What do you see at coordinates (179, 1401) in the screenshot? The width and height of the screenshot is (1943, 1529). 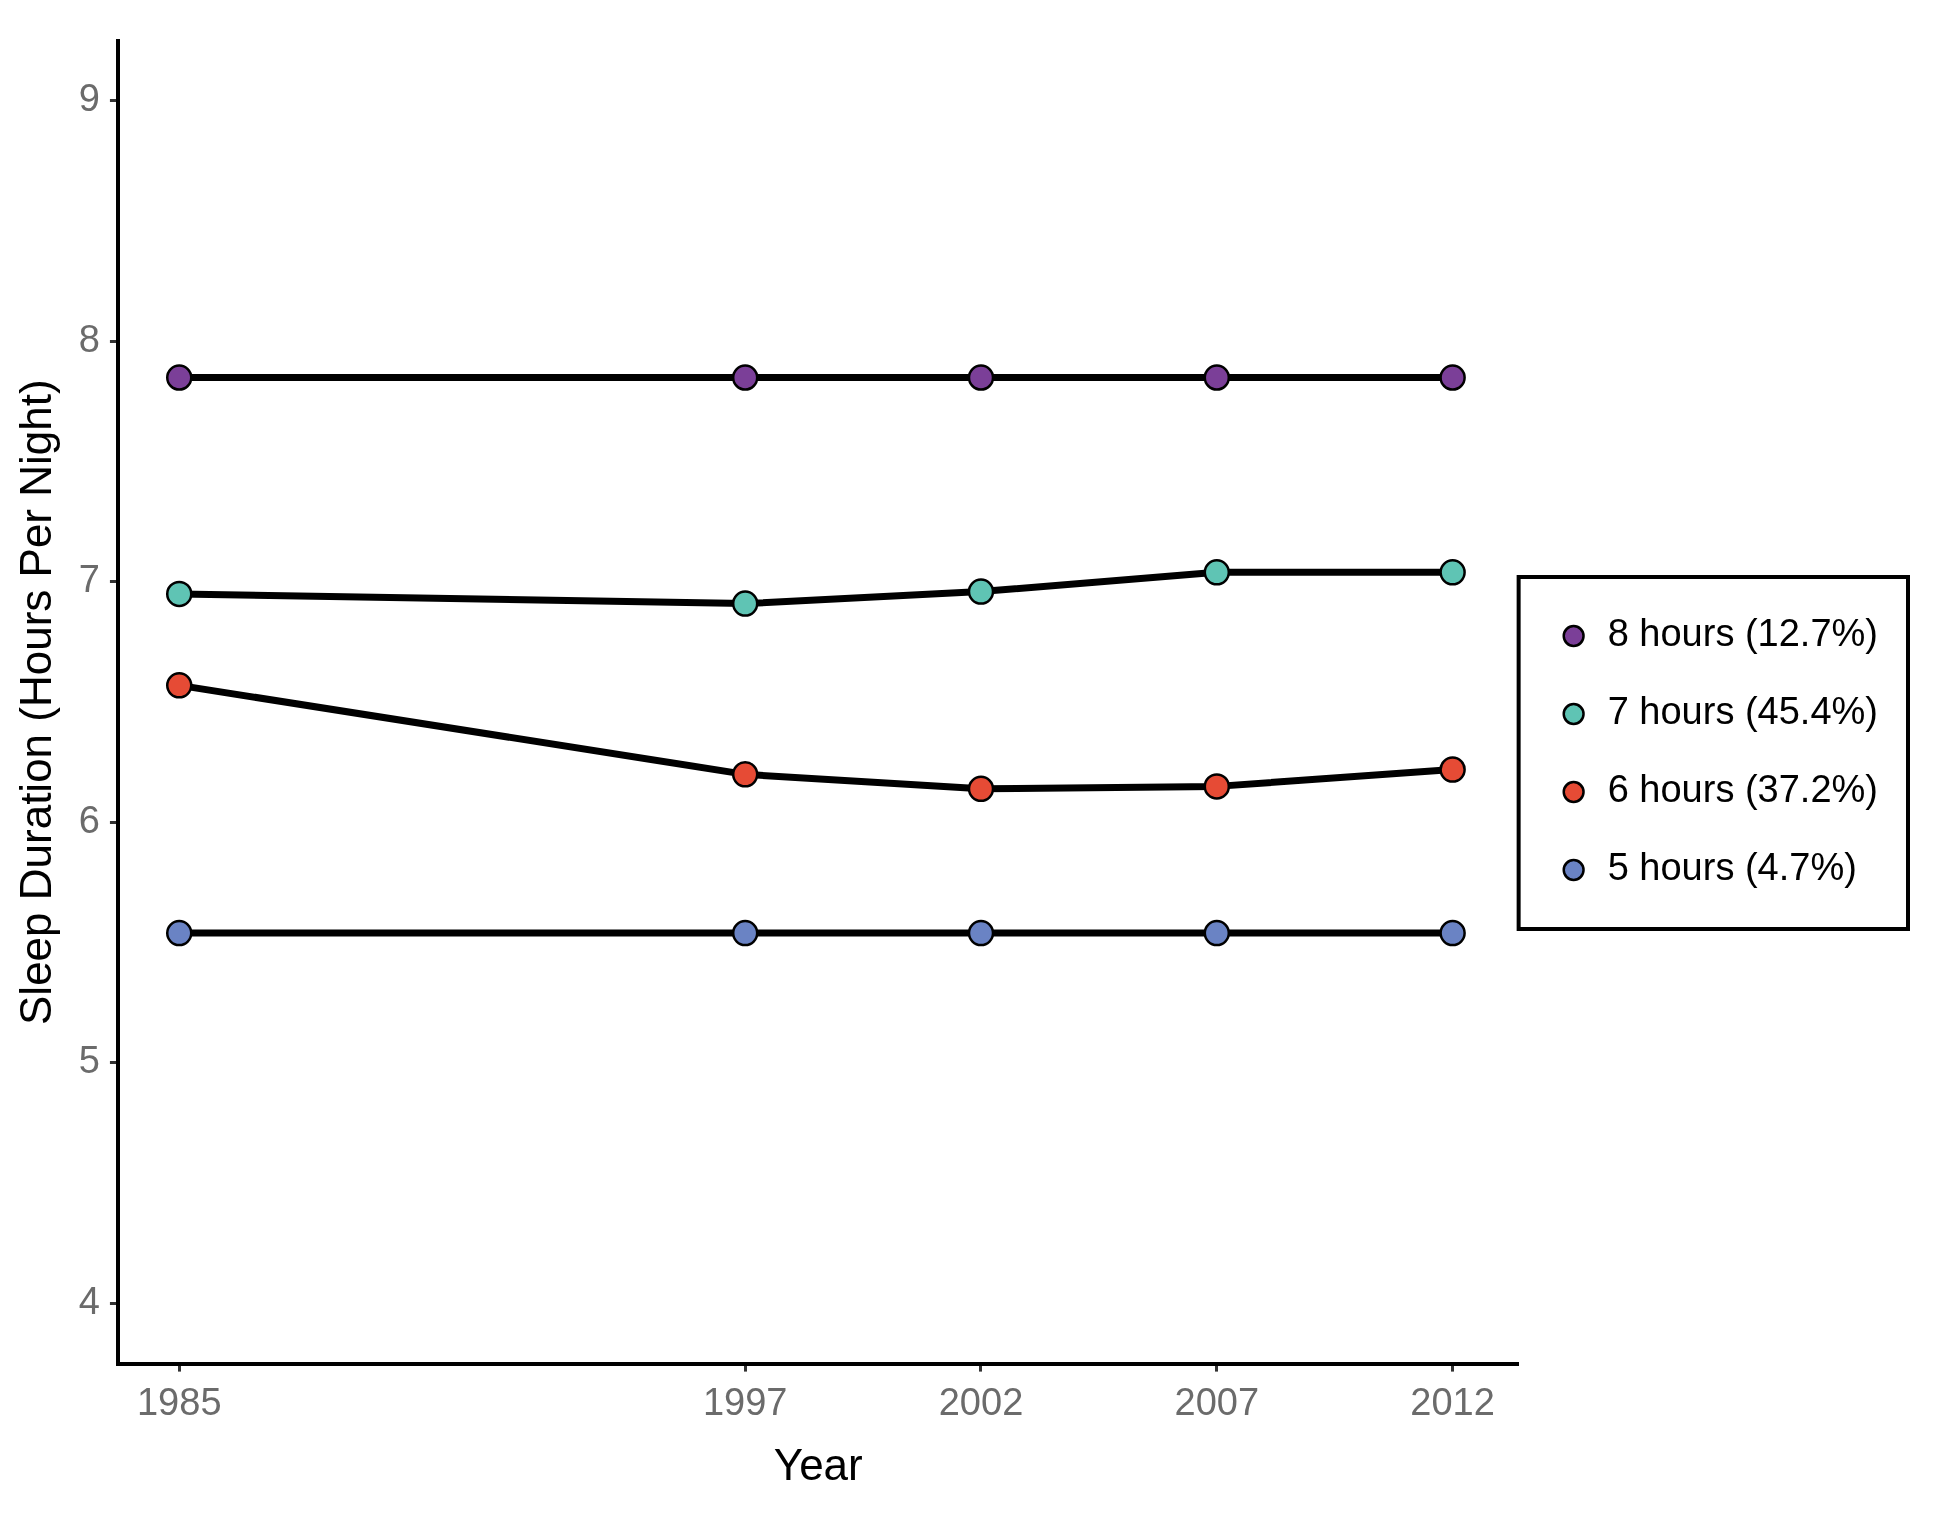 I see `x-tick-label: 1985` at bounding box center [179, 1401].